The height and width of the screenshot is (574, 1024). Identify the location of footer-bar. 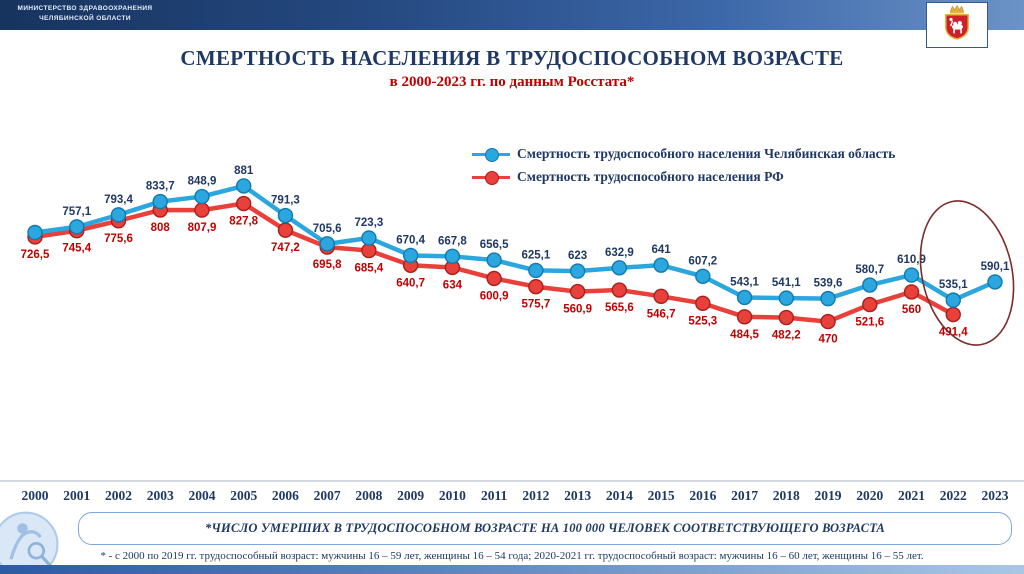
(512, 569).